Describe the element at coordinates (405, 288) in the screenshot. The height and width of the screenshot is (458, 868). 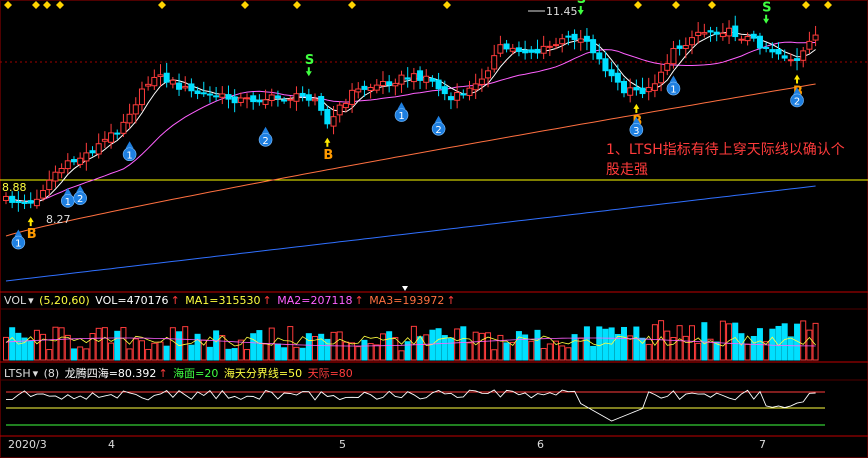
I see `cursor-marker` at that location.